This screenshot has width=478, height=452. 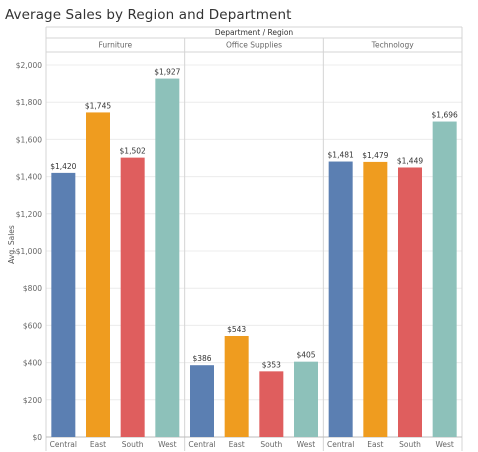 What do you see at coordinates (271, 404) in the screenshot?
I see `bar-office-supplies-south` at bounding box center [271, 404].